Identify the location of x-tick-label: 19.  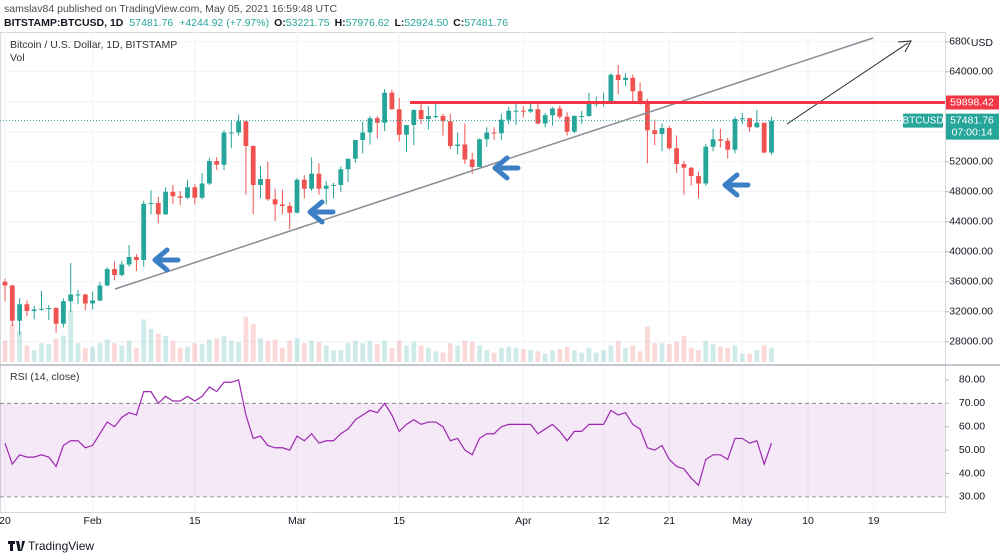
(874, 521).